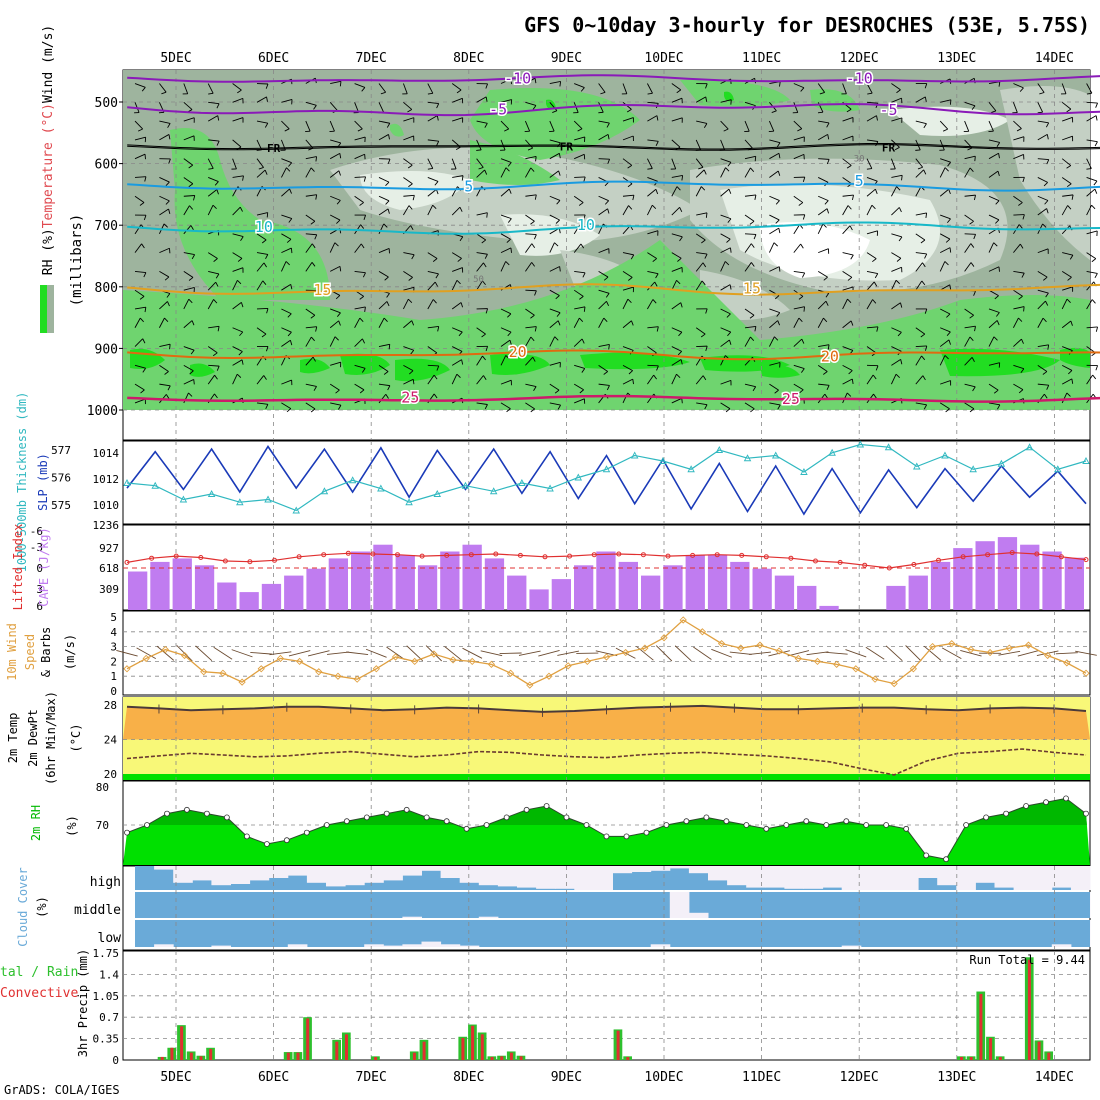 The width and height of the screenshot is (1100, 1100). What do you see at coordinates (663, 1077) in the screenshot?
I see `date-label-bottom: 10DEC` at bounding box center [663, 1077].